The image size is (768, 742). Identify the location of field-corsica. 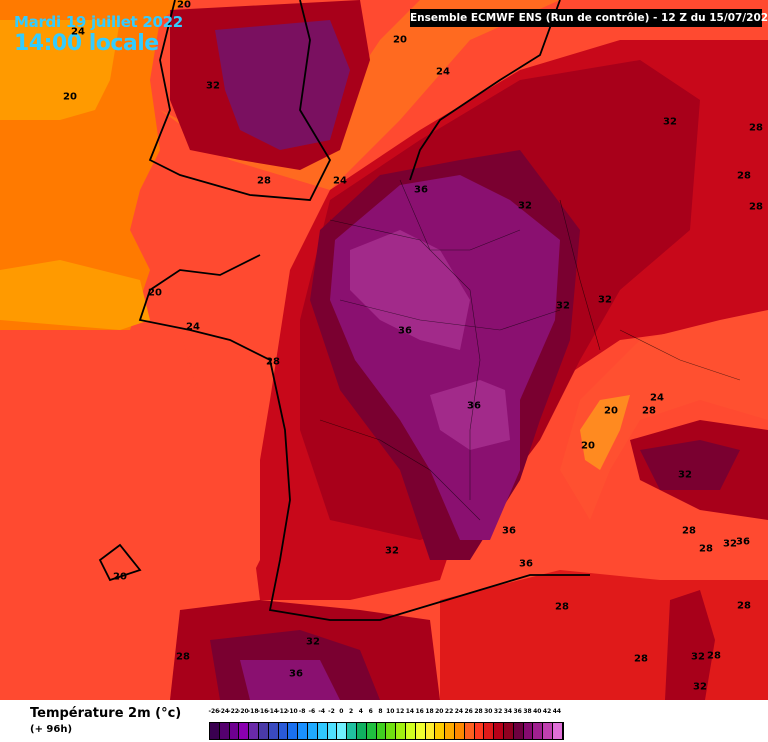
(690, 645).